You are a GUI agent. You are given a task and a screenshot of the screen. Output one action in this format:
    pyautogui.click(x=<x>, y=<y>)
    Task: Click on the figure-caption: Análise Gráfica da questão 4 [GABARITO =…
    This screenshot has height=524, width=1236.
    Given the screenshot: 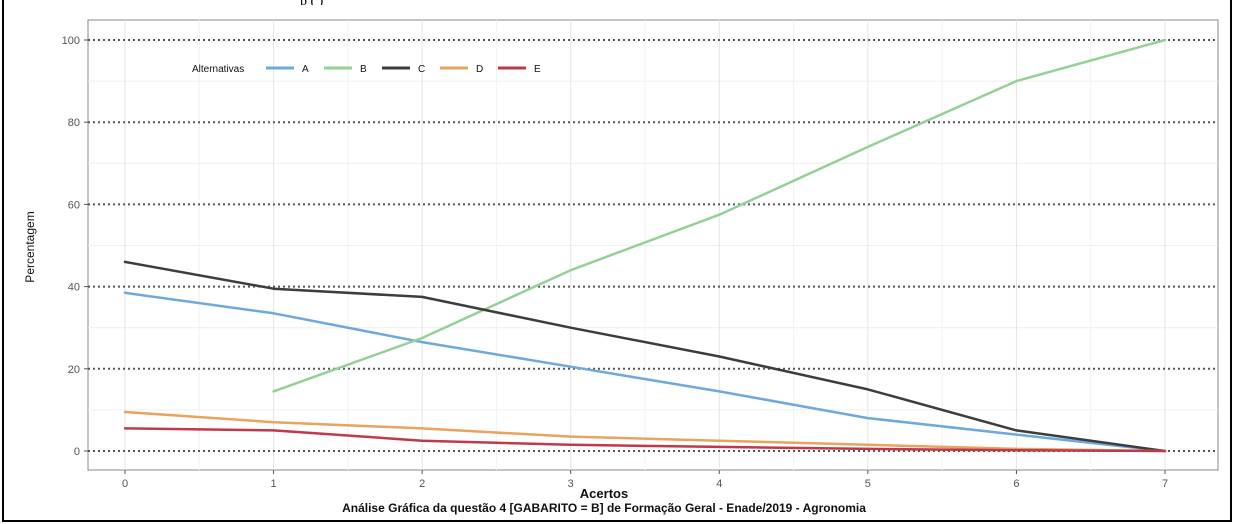 What is the action you would take?
    pyautogui.click(x=604, y=508)
    